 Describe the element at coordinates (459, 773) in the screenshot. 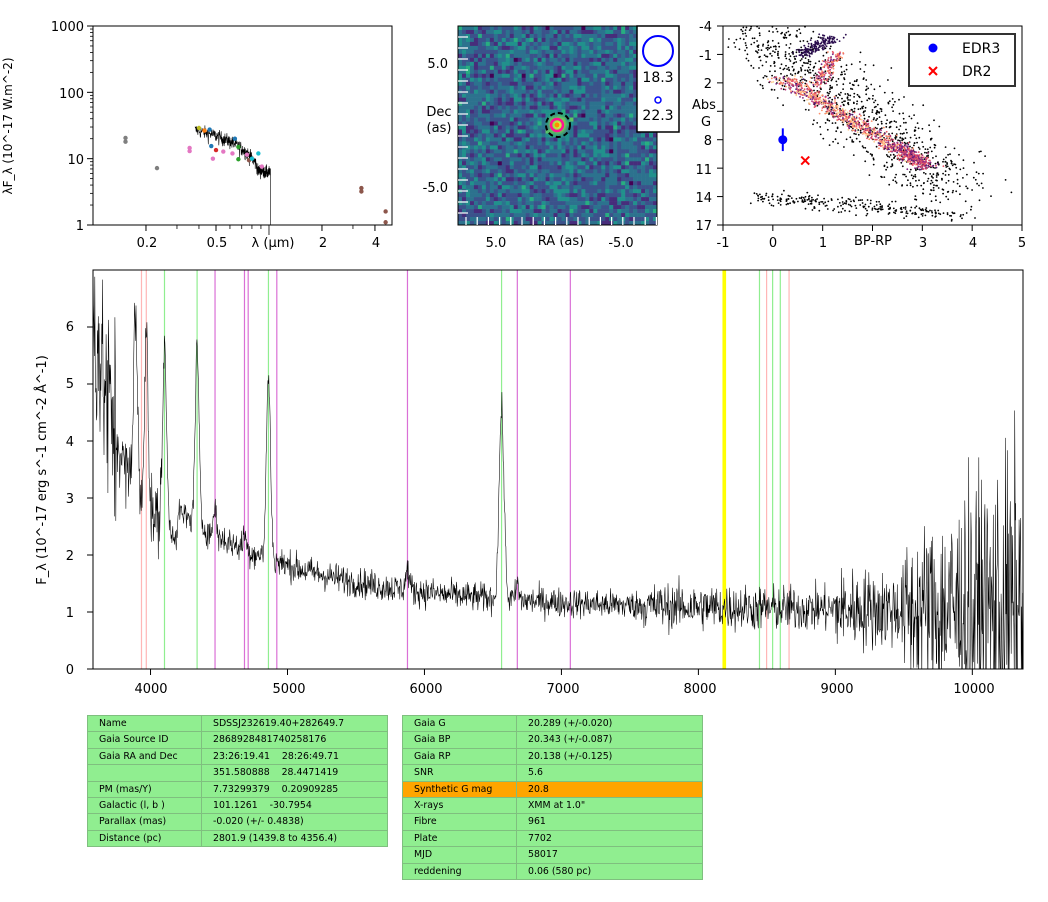

I see `table-key: SNR` at that location.